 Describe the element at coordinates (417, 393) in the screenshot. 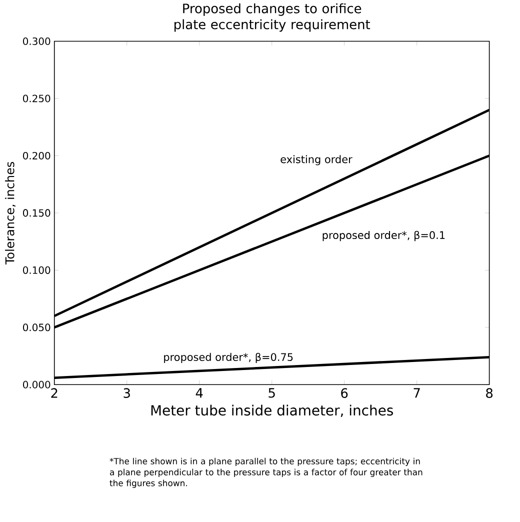

I see `x-tick-label: 7` at that location.